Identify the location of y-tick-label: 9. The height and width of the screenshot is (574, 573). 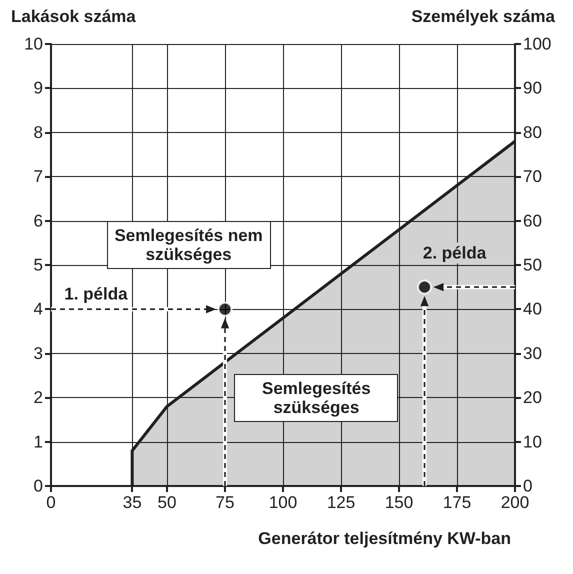
(38, 88).